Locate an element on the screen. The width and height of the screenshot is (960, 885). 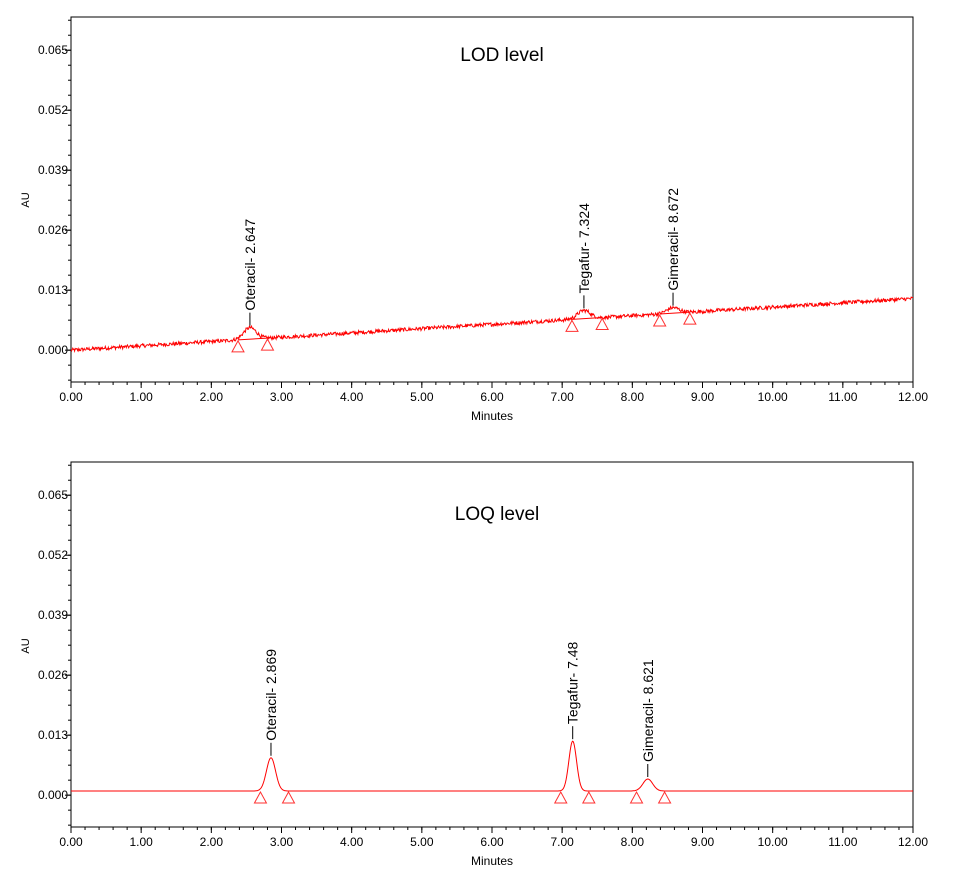
peak-label: Gimeracil- 8.621 is located at coordinates (648, 710).